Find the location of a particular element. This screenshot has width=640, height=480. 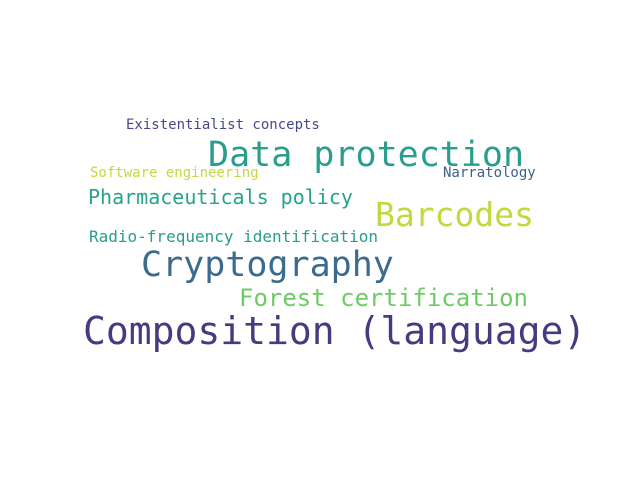

word-forest-certification: Forest certification is located at coordinates (383, 298).